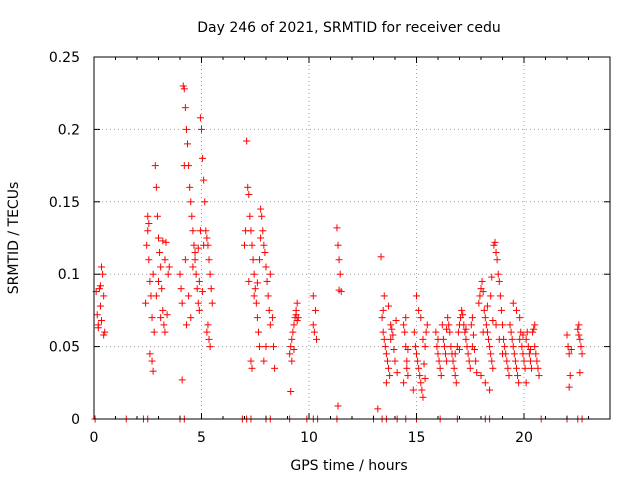 This screenshot has height=480, width=640. Describe the element at coordinates (14, 238) in the screenshot. I see `y-axis-label: SRMTID / TECUs` at that location.